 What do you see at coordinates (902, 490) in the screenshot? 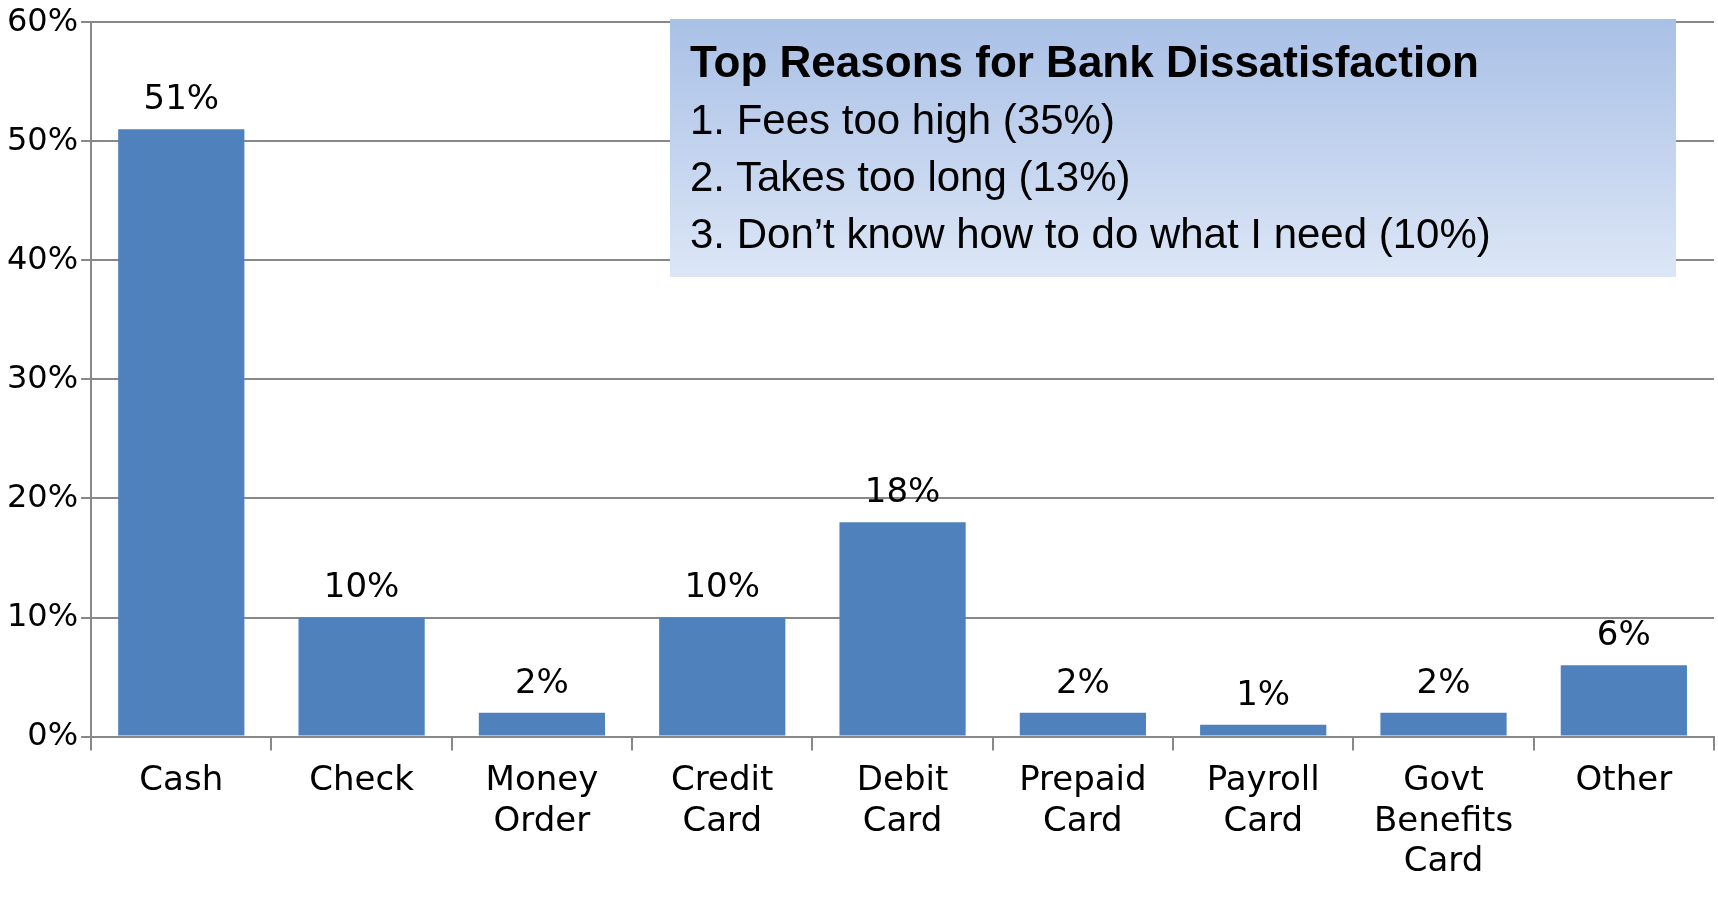
I see `data-label: 18%` at bounding box center [902, 490].